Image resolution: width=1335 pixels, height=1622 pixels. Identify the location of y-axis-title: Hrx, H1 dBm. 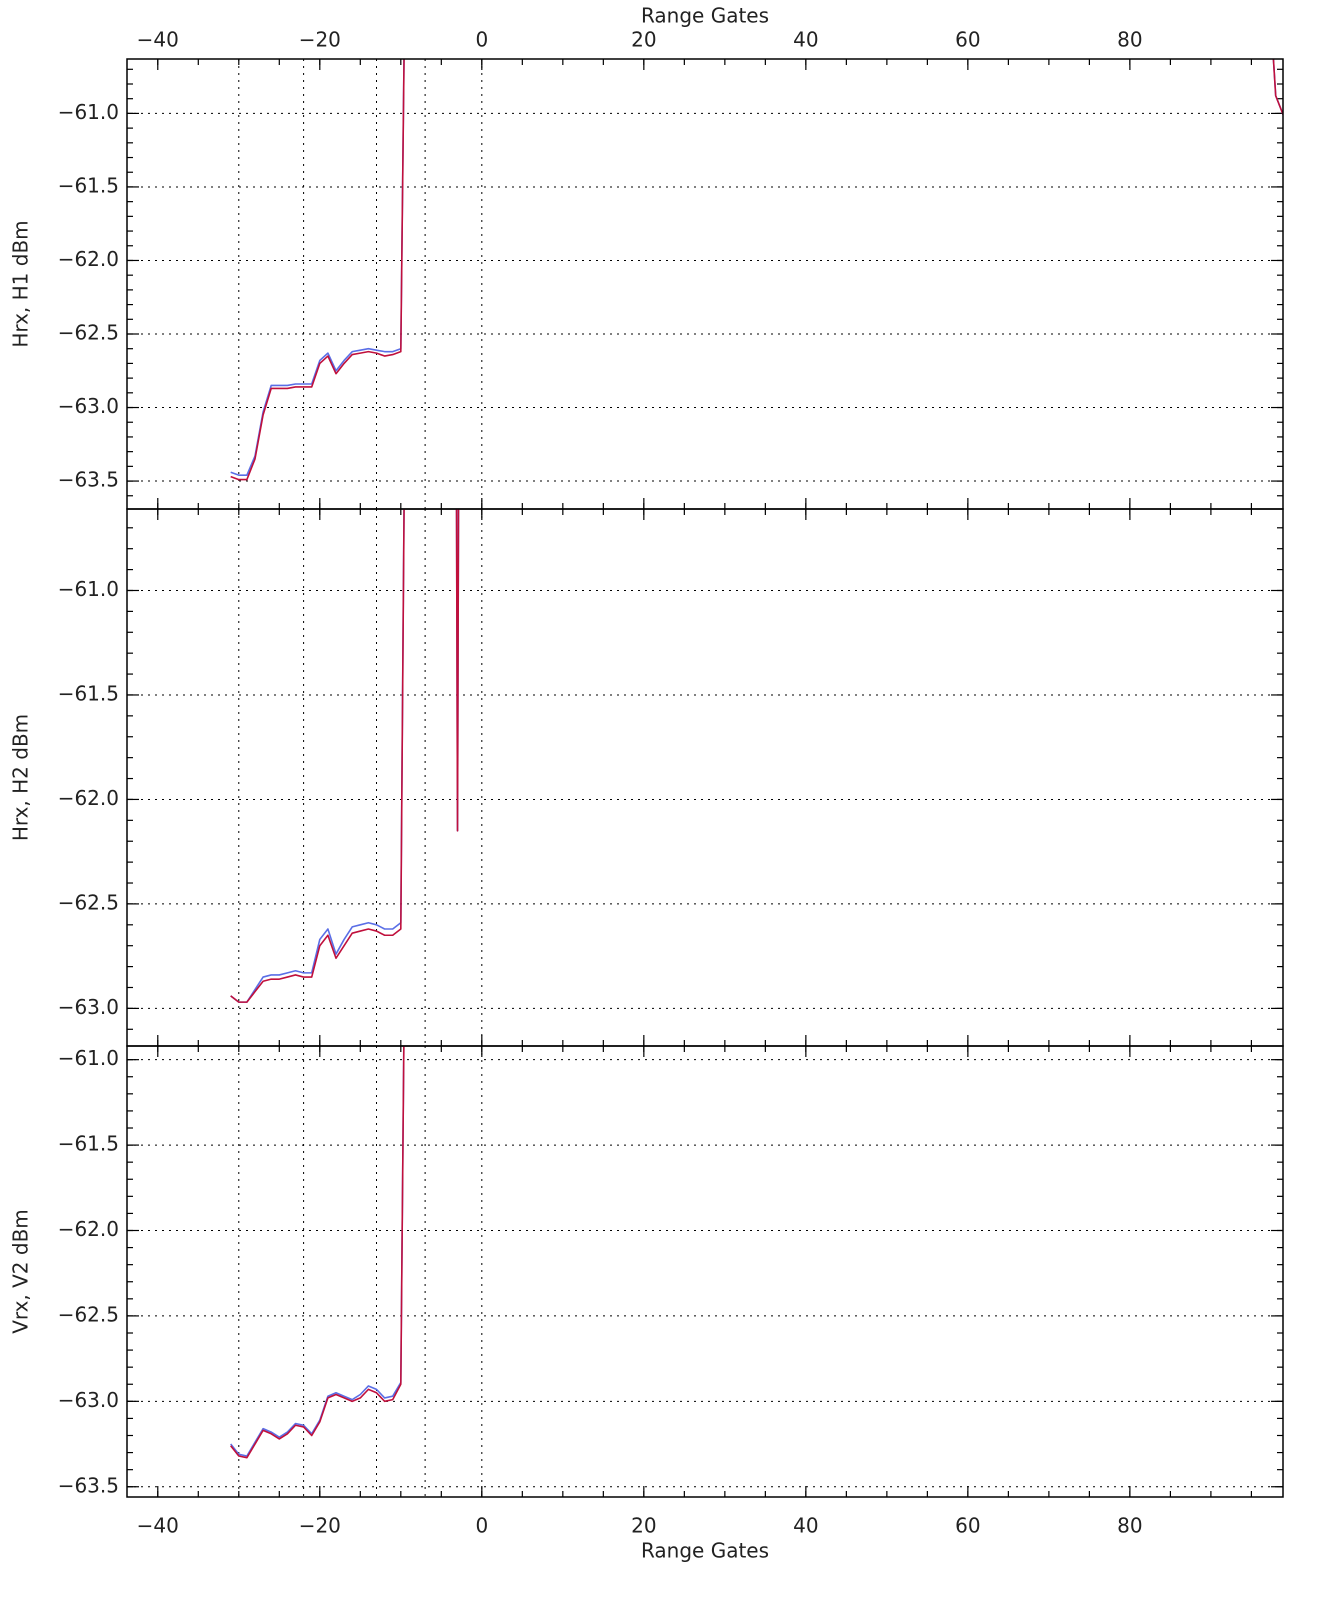
(21, 283).